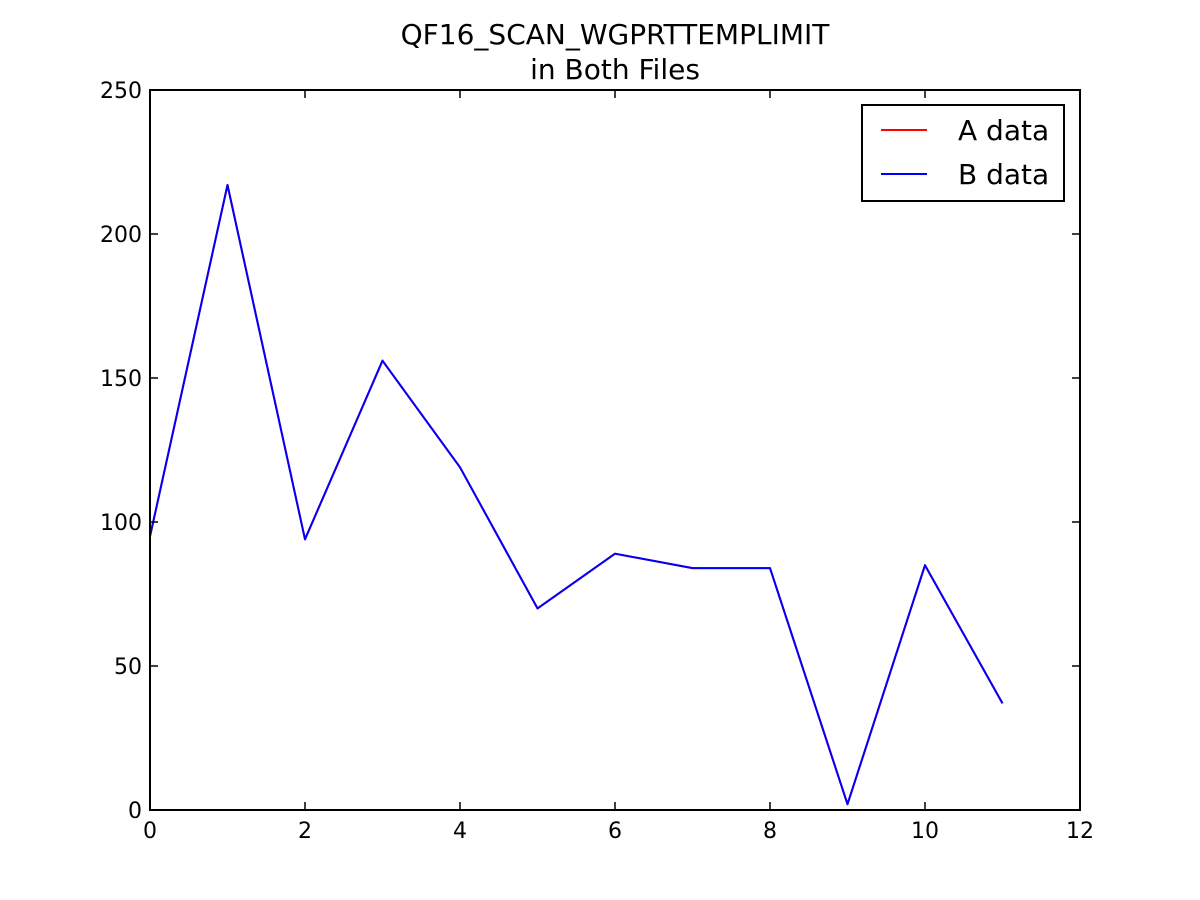 This screenshot has height=900, width=1200. What do you see at coordinates (135, 811) in the screenshot?
I see `y-tick-label: 0` at bounding box center [135, 811].